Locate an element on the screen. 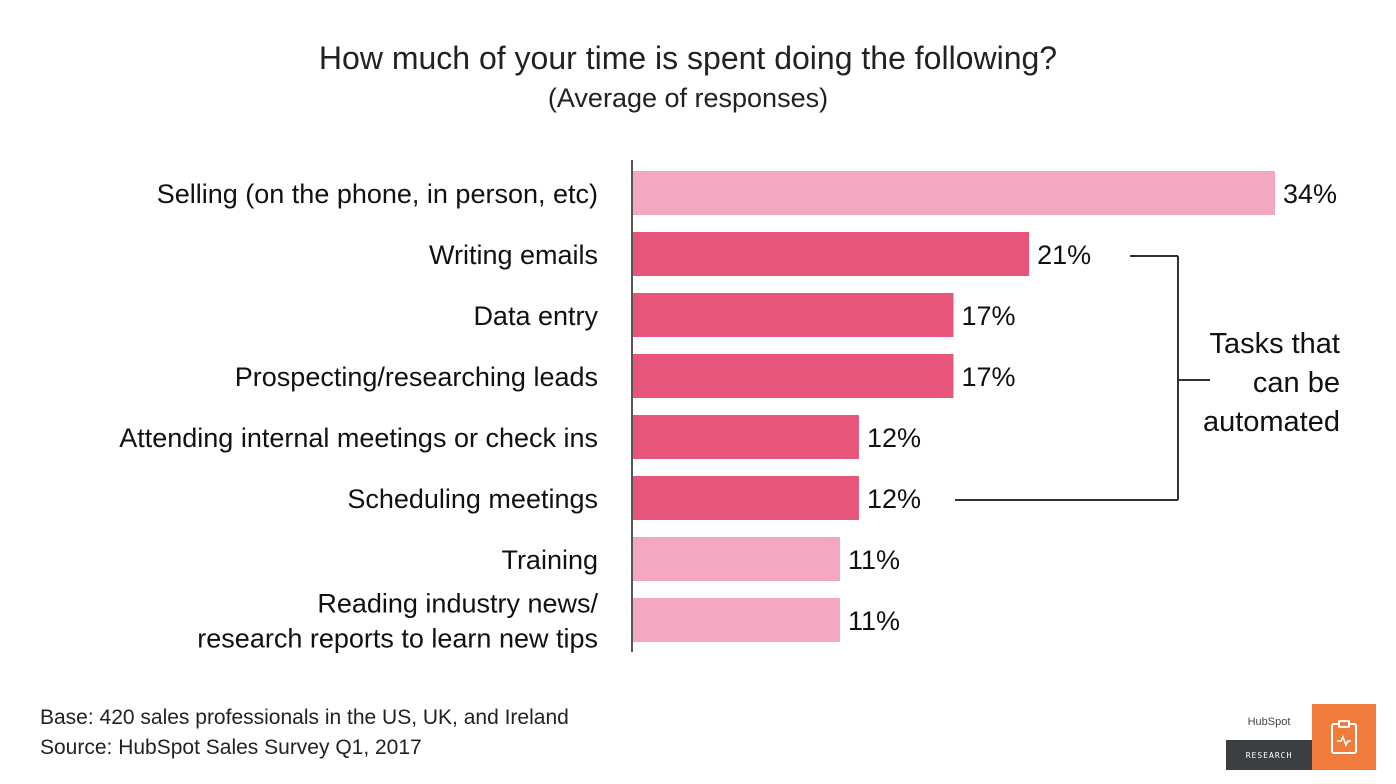 The image size is (1396, 784). hubspot-research-logo: HubSpot RESEARCH is located at coordinates (1301, 737).